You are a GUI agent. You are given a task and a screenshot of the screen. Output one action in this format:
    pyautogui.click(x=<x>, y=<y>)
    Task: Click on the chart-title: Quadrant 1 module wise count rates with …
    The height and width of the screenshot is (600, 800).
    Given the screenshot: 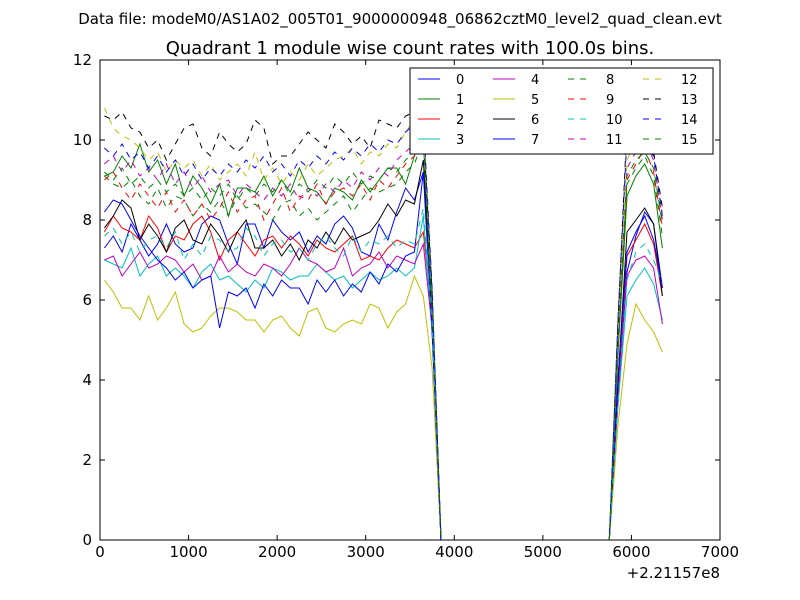 What is the action you would take?
    pyautogui.click(x=410, y=48)
    